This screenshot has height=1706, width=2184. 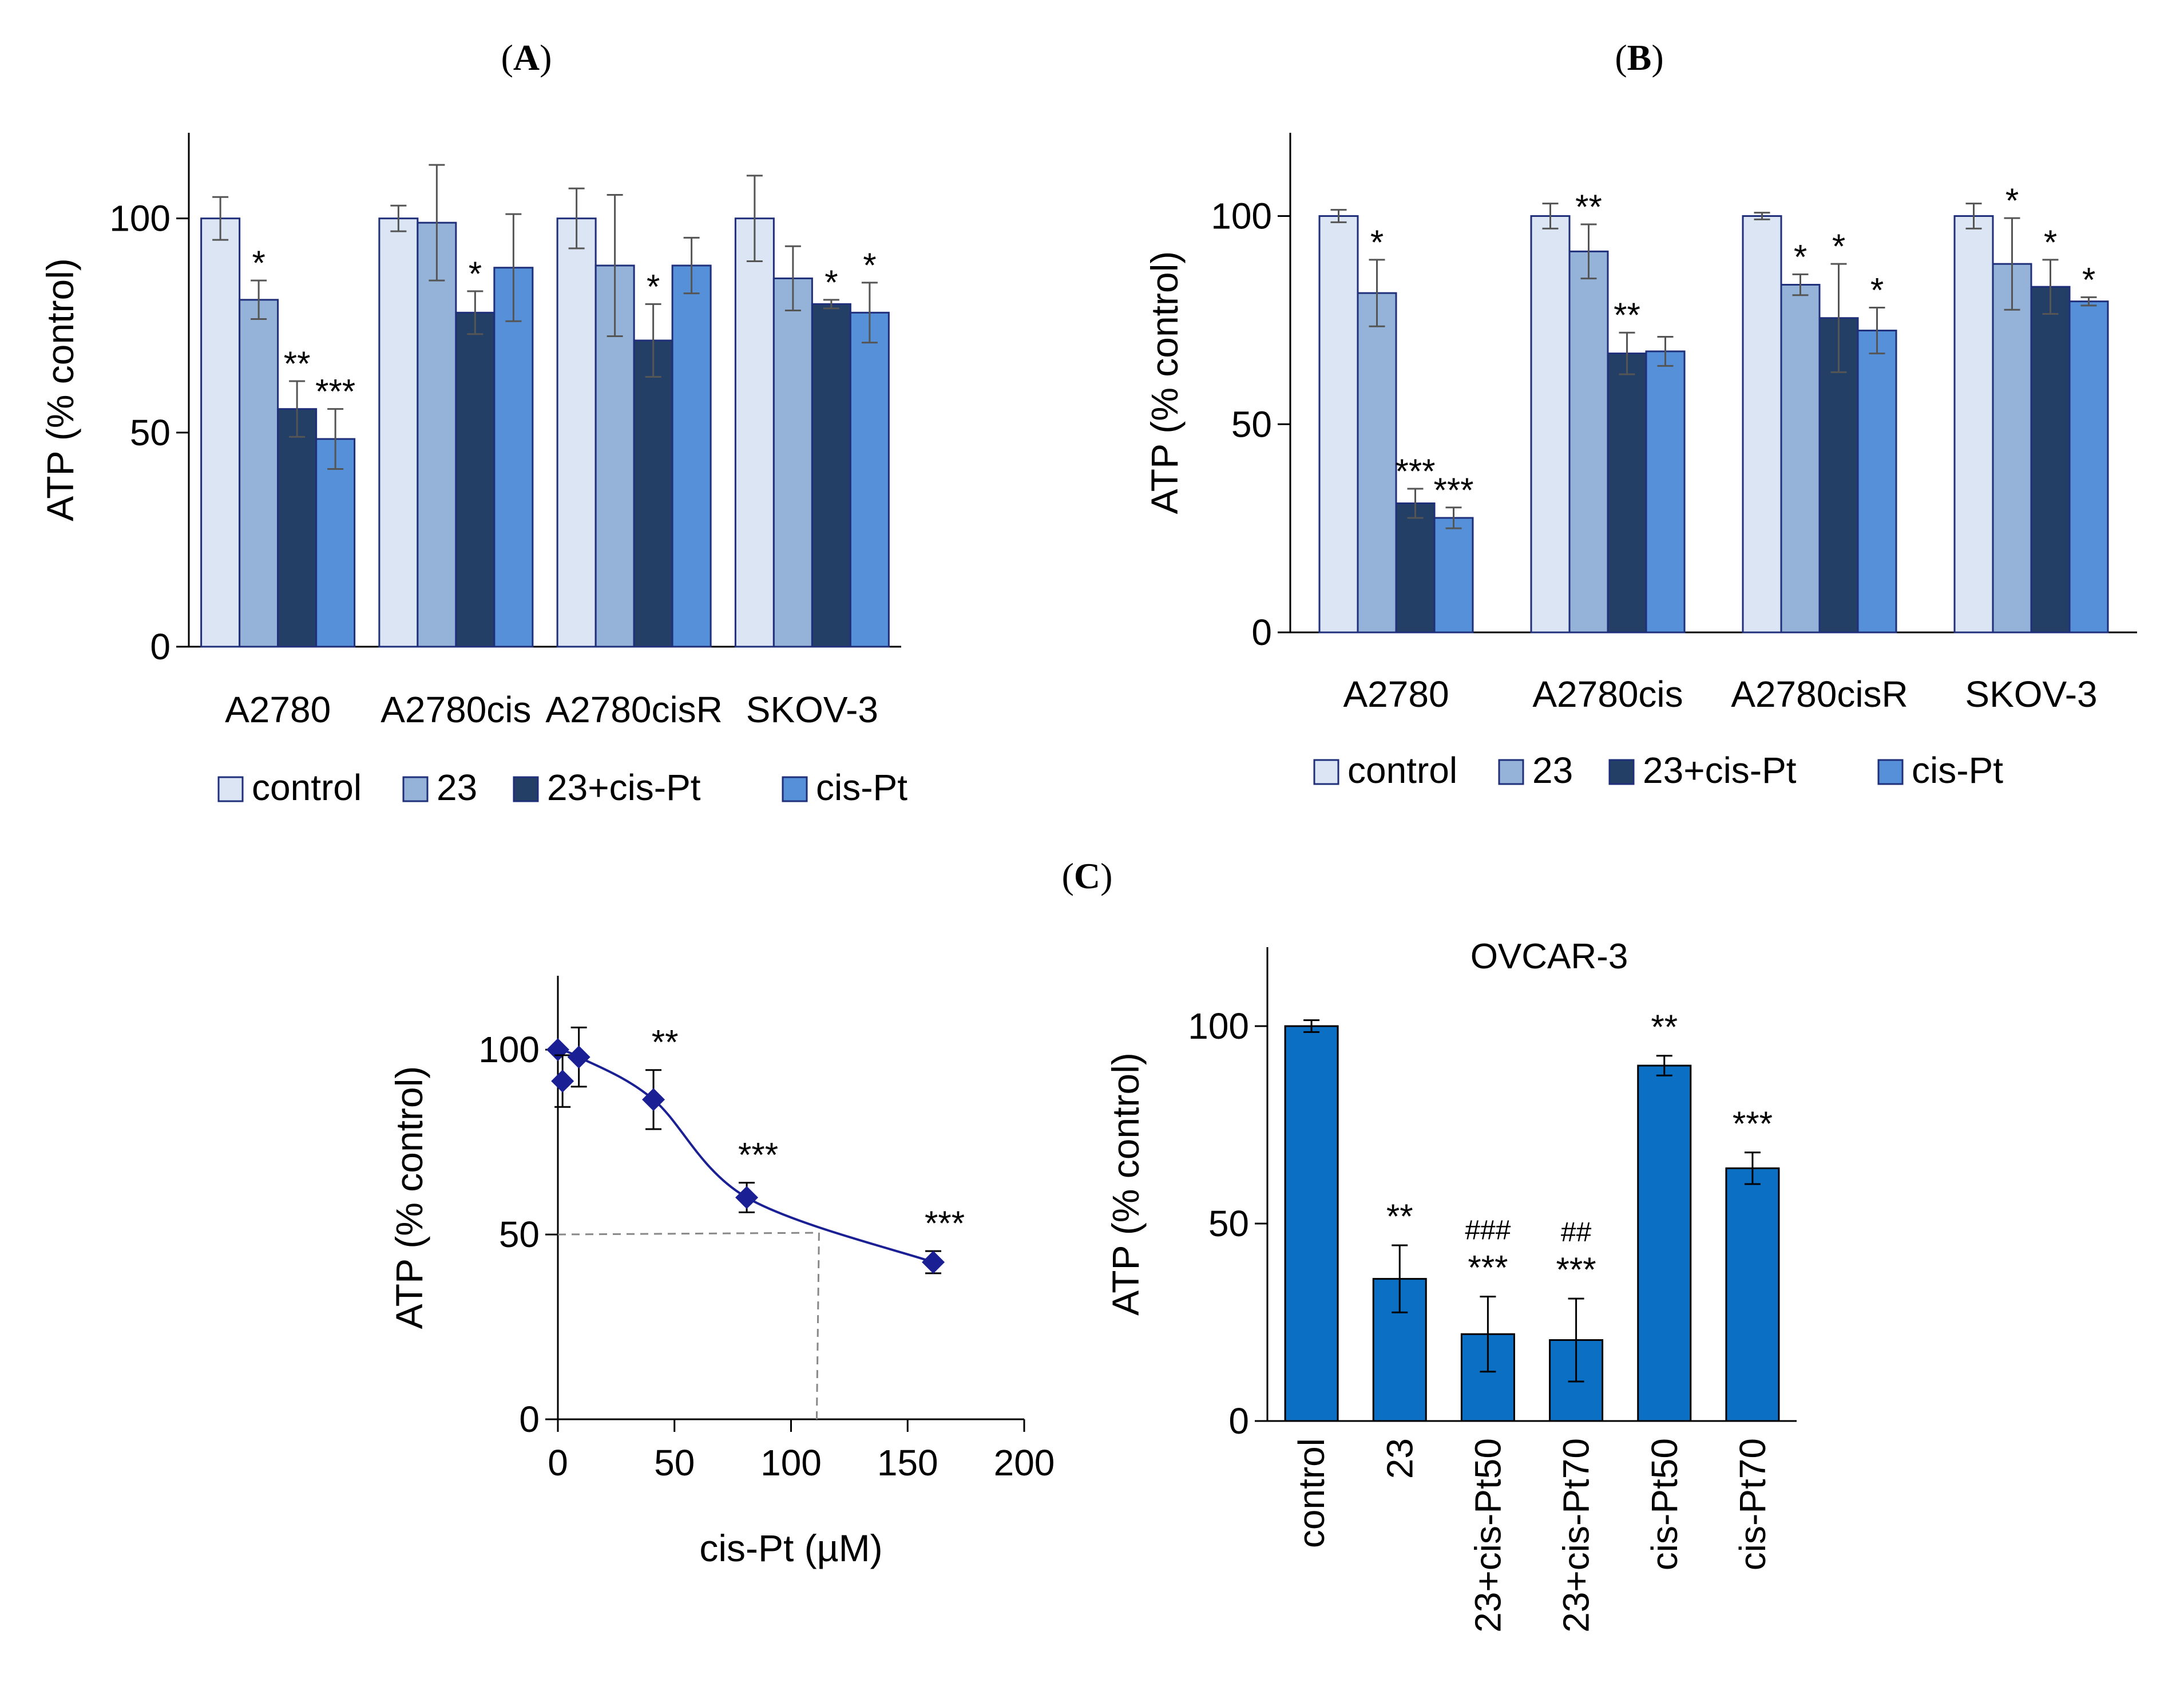 What do you see at coordinates (1664, 1243) in the screenshot?
I see `bar-cis-pt50` at bounding box center [1664, 1243].